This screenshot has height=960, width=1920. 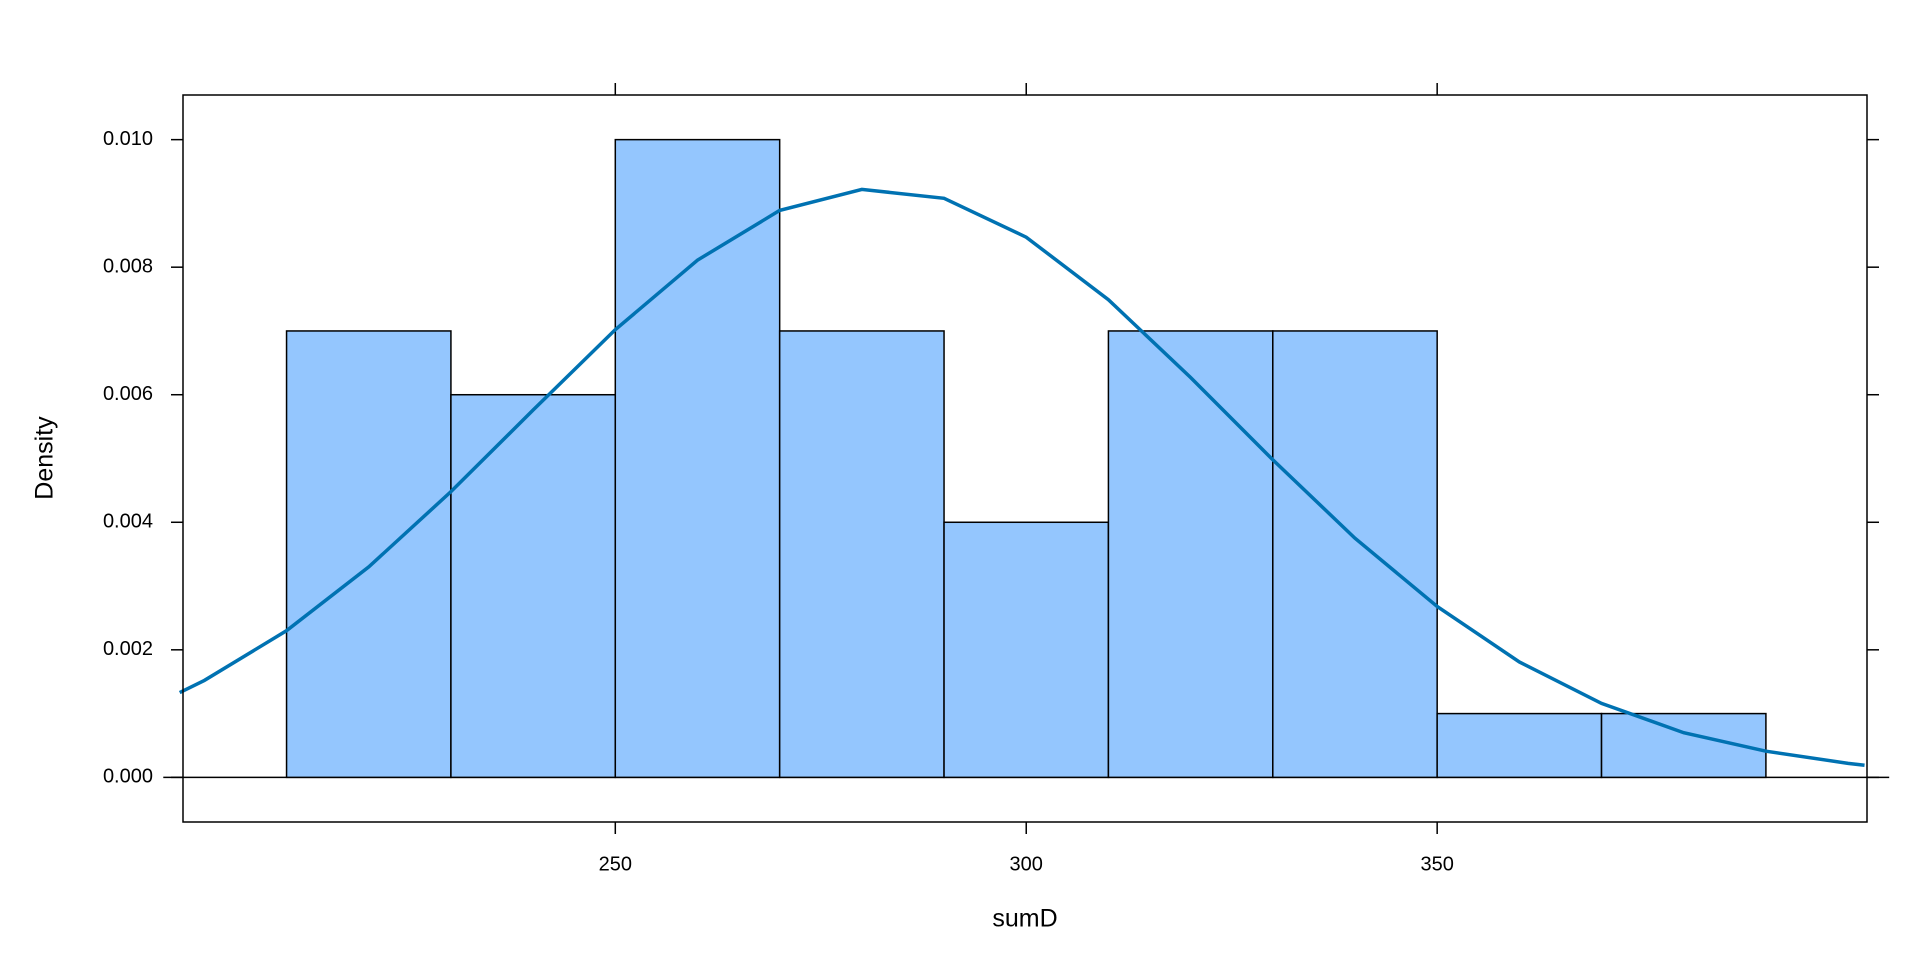 I want to click on y-tick-label: 0.002, so click(x=128, y=649).